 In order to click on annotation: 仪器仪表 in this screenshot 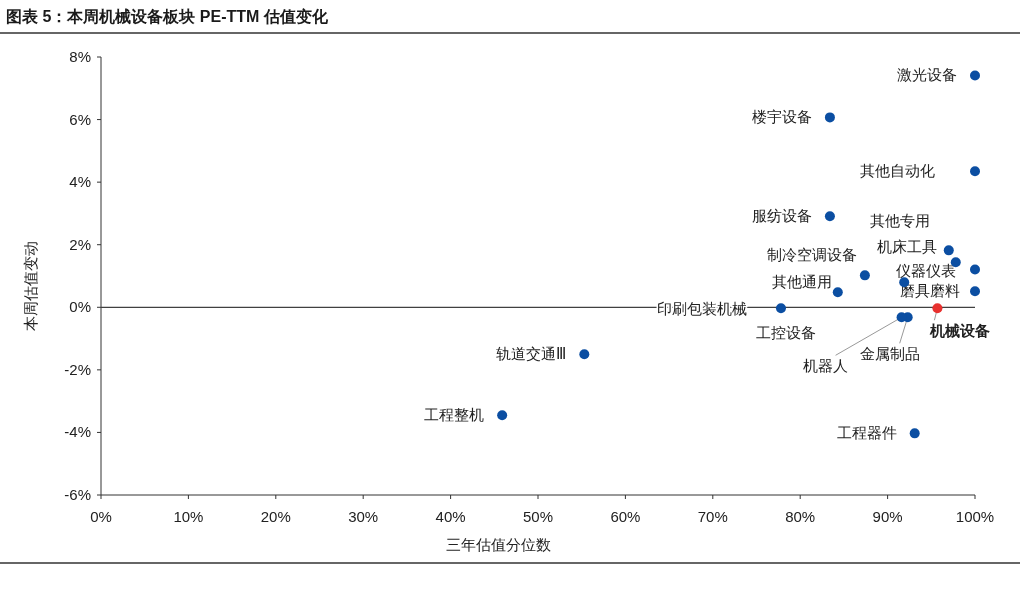, I will do `click(926, 271)`.